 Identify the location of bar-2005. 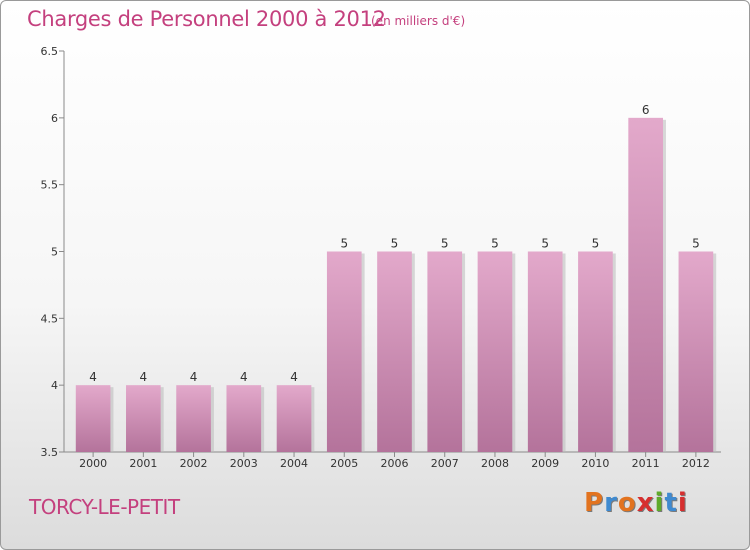
(344, 351).